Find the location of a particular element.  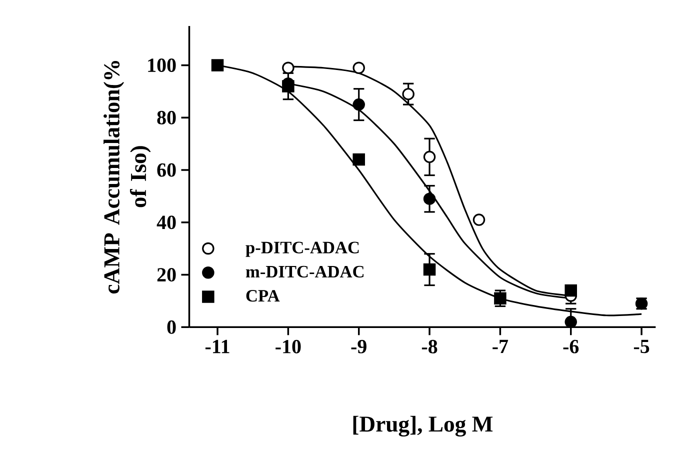

x-tick-label: -7 is located at coordinates (500, 347).